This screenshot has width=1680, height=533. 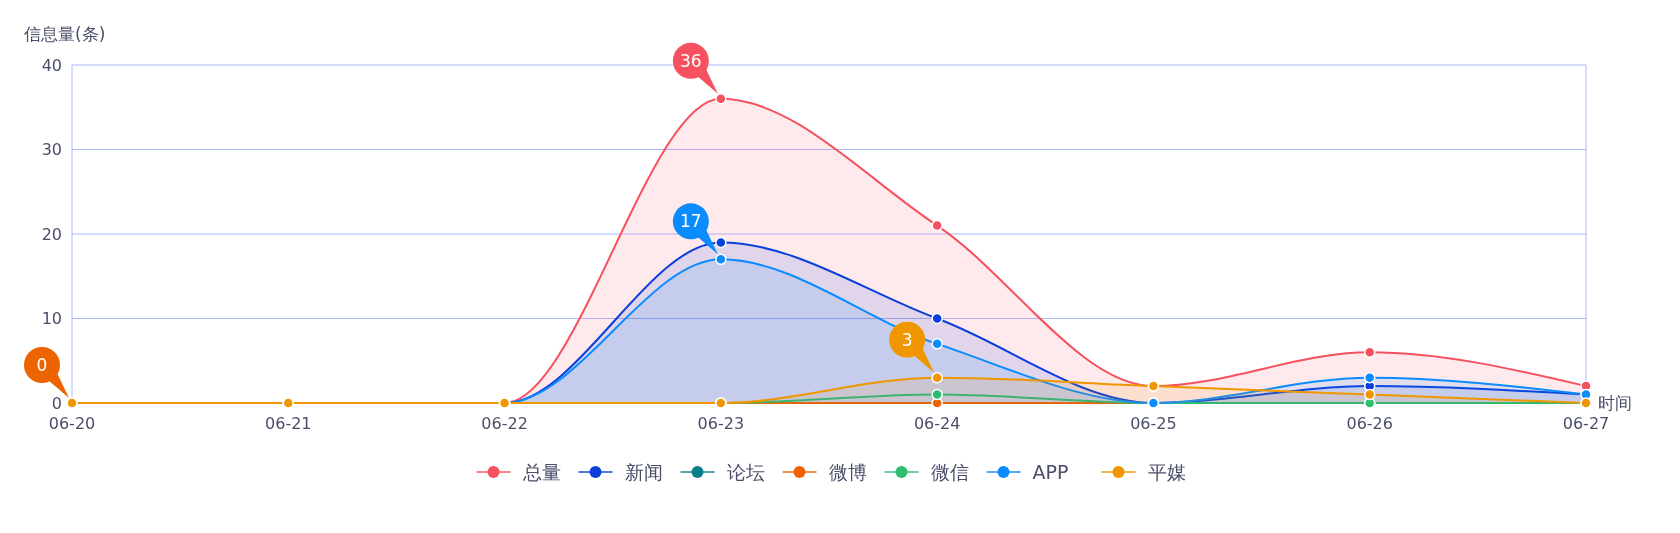 I want to click on x-tick-label: 06-21, so click(x=288, y=423).